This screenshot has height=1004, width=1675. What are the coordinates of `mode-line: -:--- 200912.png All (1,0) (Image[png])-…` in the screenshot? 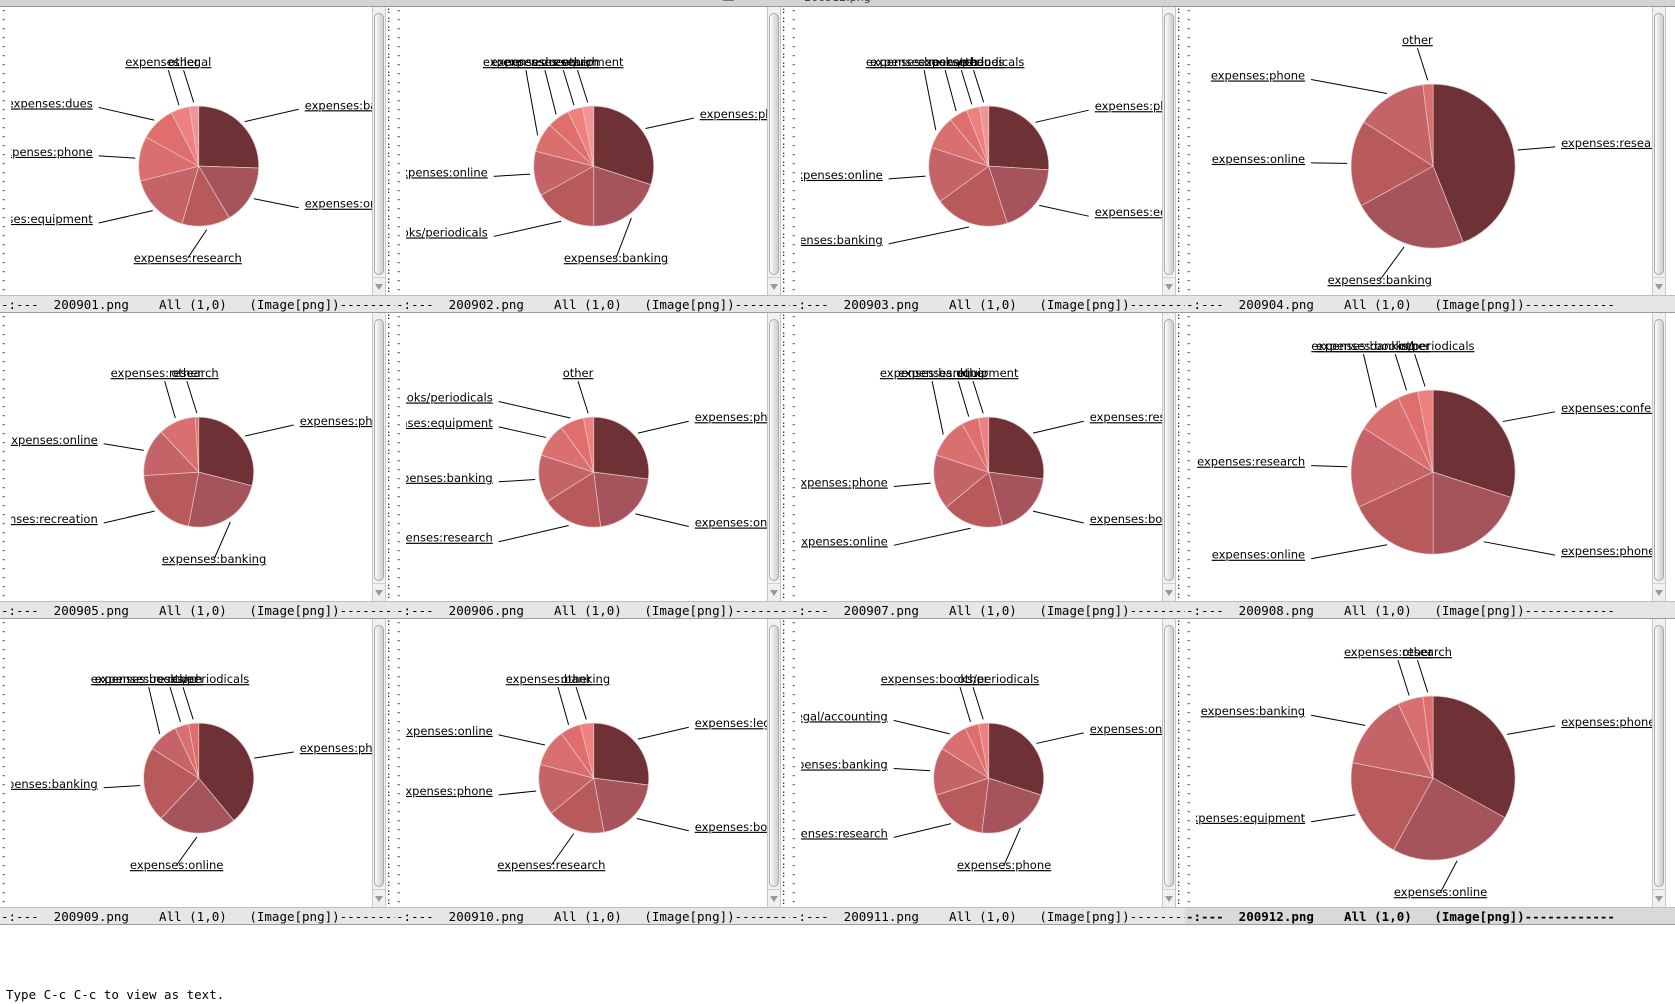 It's located at (1430, 916).